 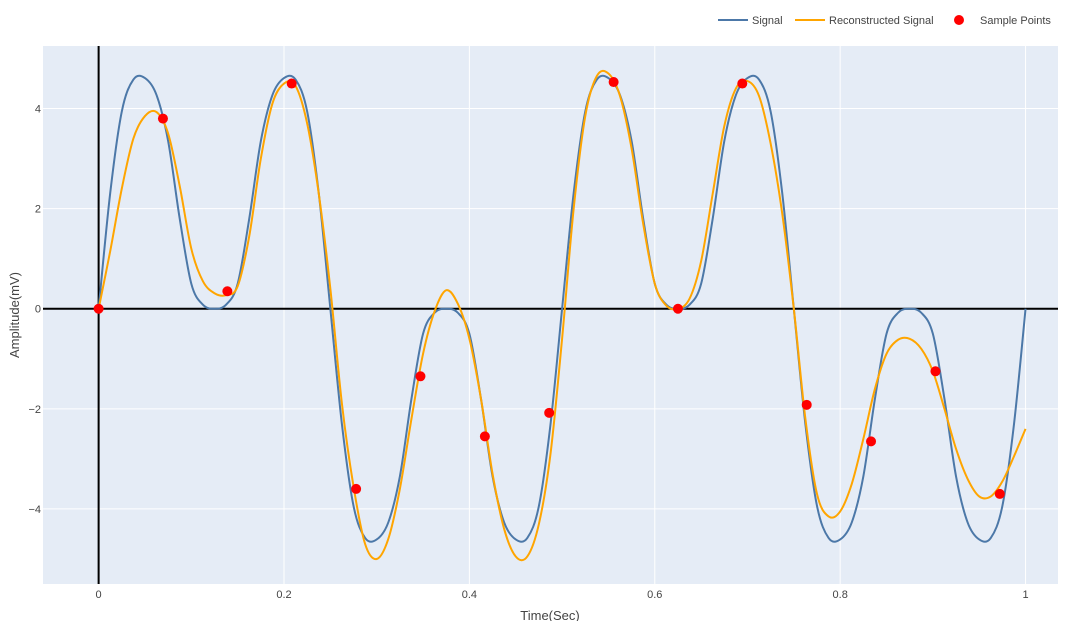 I want to click on y-tick-labels: −4 −2 0 2 4, so click(x=34, y=310).